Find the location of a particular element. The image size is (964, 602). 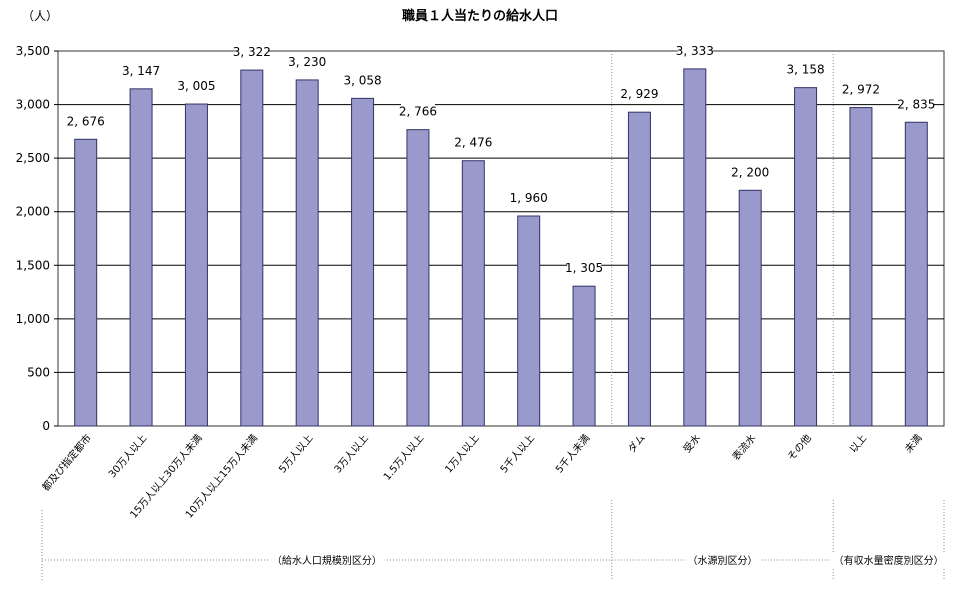

data-label: 3, 005 is located at coordinates (196, 86).